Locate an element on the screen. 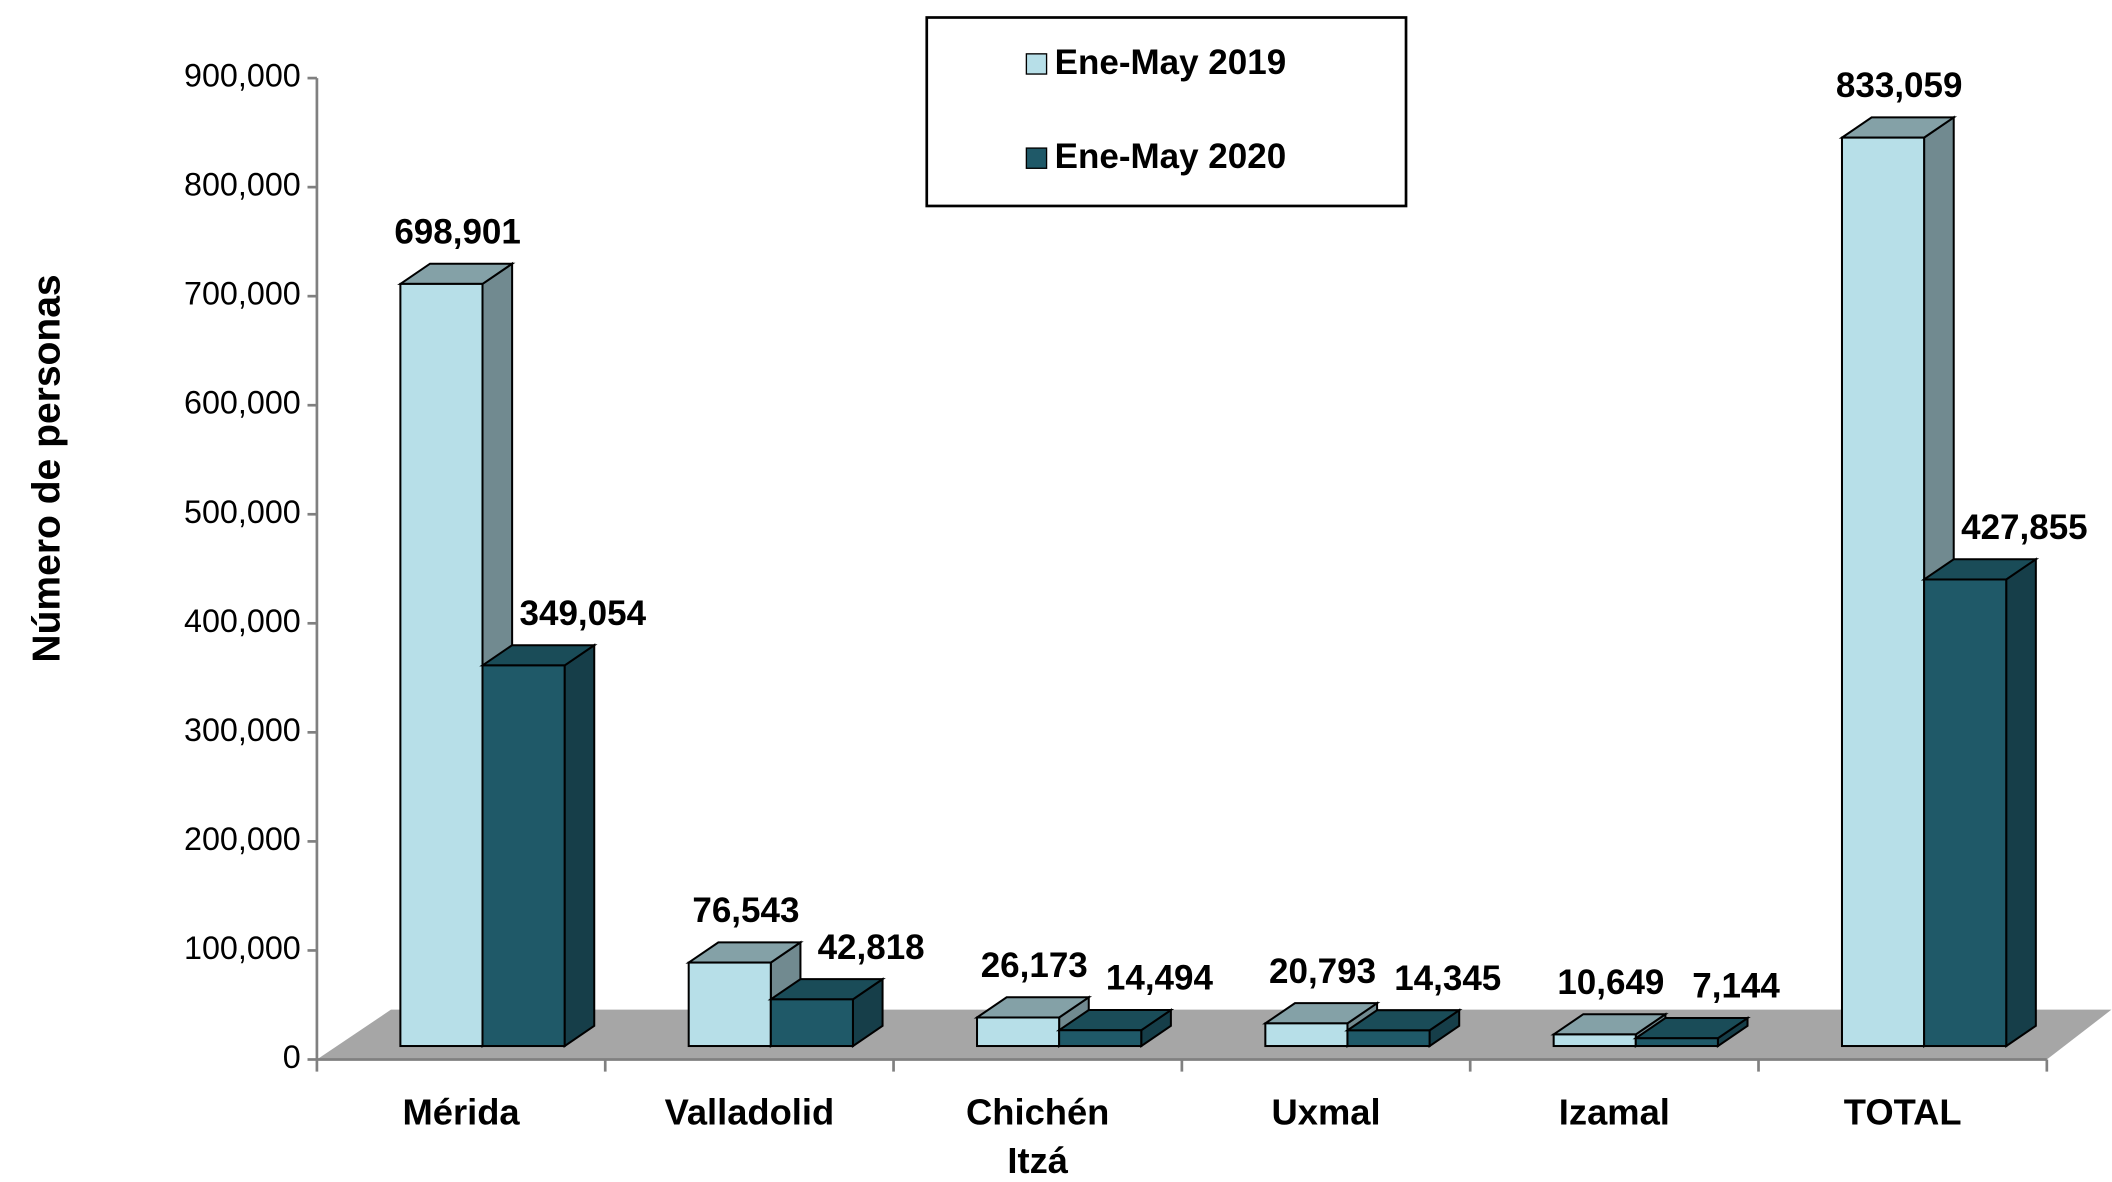 This screenshot has height=1182, width=2112. x-tick-label: Valladolid is located at coordinates (750, 1111).